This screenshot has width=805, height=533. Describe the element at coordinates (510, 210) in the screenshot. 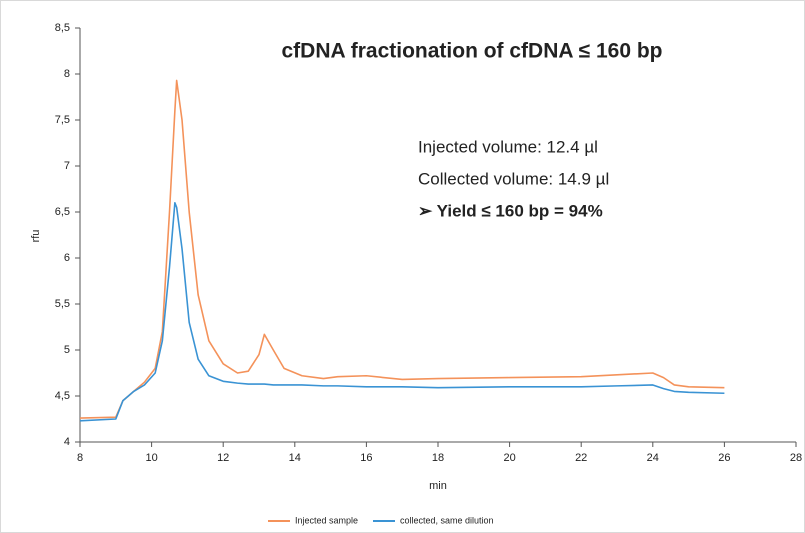

I see `annotation: ➢ Yield ≤ 160 bp = 94%` at that location.